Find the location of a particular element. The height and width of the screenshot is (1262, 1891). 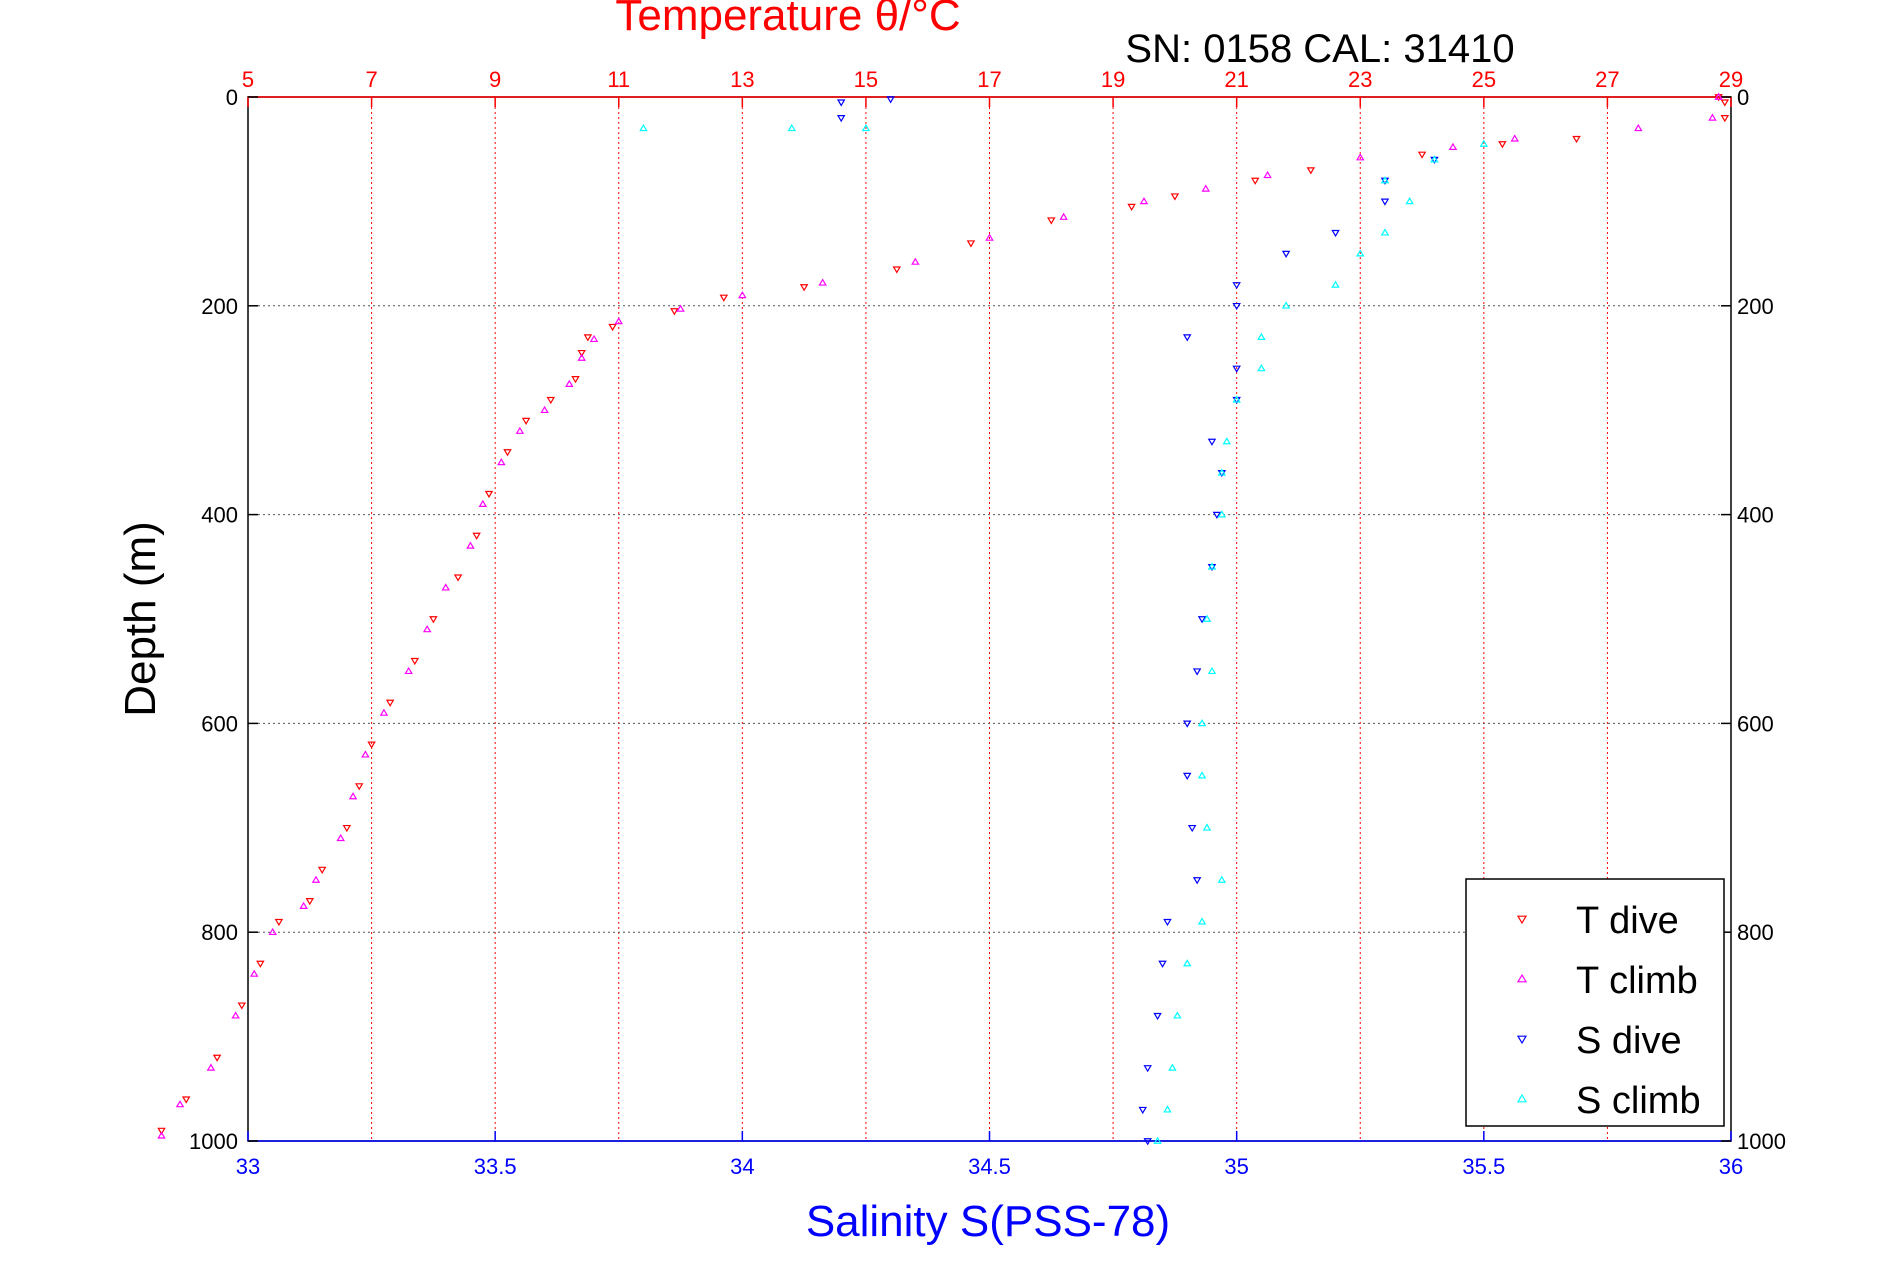

temperature-tick-labels: 5 7 9 11 13 15 17 19 21 23 25 27 29 is located at coordinates (992, 87).